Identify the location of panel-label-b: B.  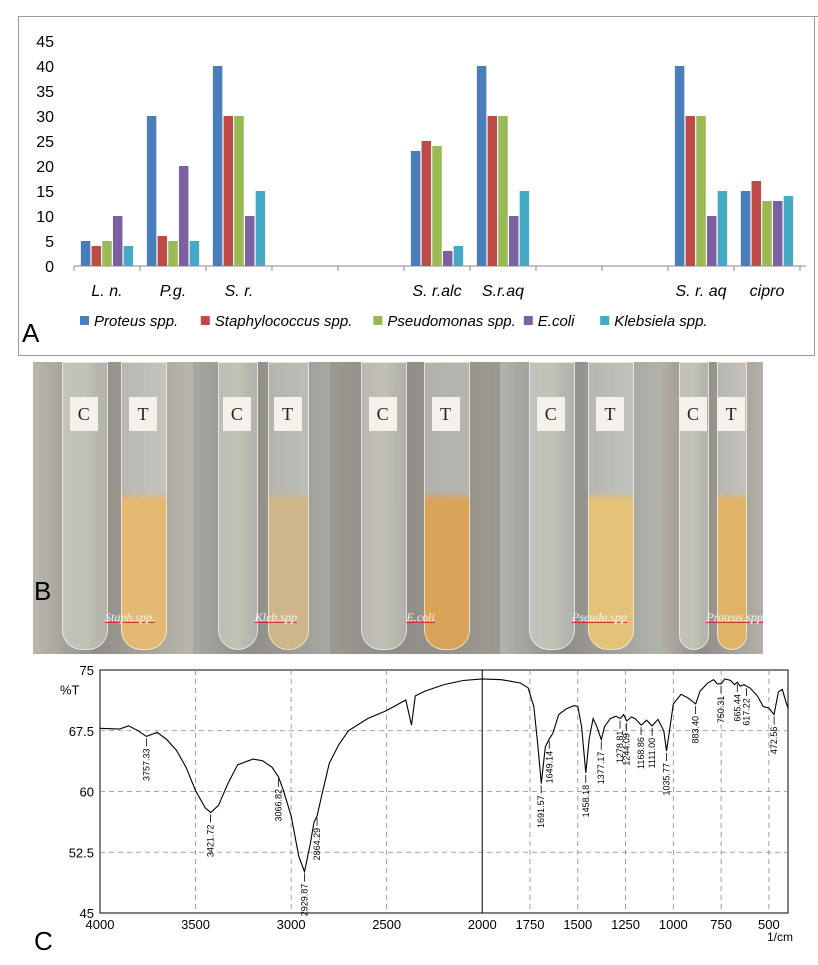
(43, 591).